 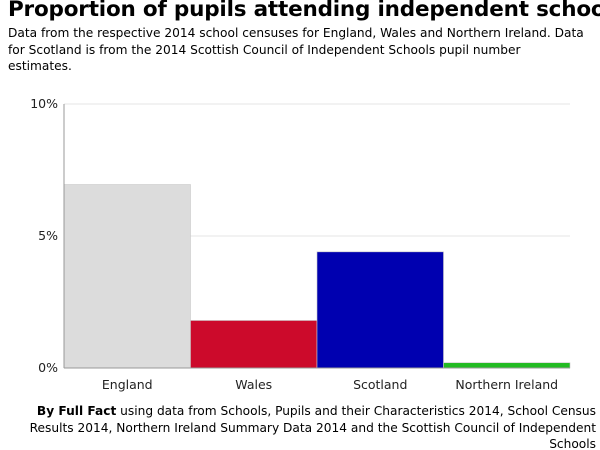 What do you see at coordinates (253, 384) in the screenshot?
I see `x-category-label: Wales` at bounding box center [253, 384].